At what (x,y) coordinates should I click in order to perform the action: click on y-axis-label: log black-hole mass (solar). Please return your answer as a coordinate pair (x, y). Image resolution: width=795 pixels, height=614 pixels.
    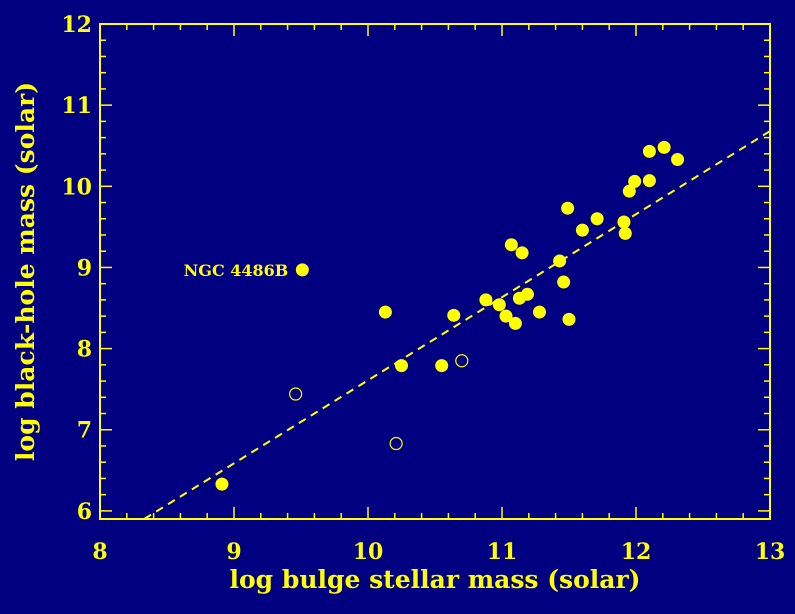
    Looking at the image, I should click on (25, 271).